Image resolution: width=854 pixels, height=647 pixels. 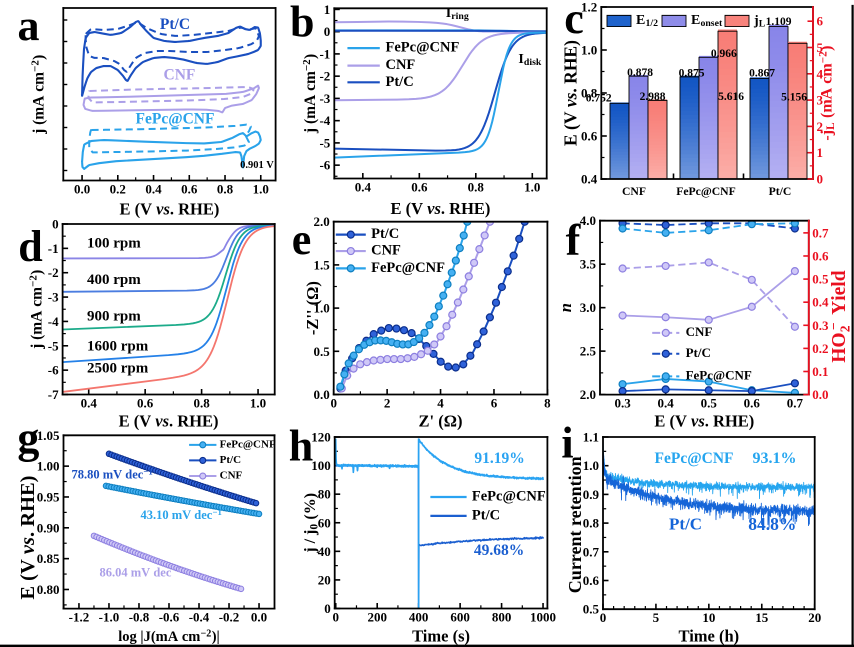 What do you see at coordinates (48, 589) in the screenshot?
I see `svg-text: 0.80` at bounding box center [48, 589].